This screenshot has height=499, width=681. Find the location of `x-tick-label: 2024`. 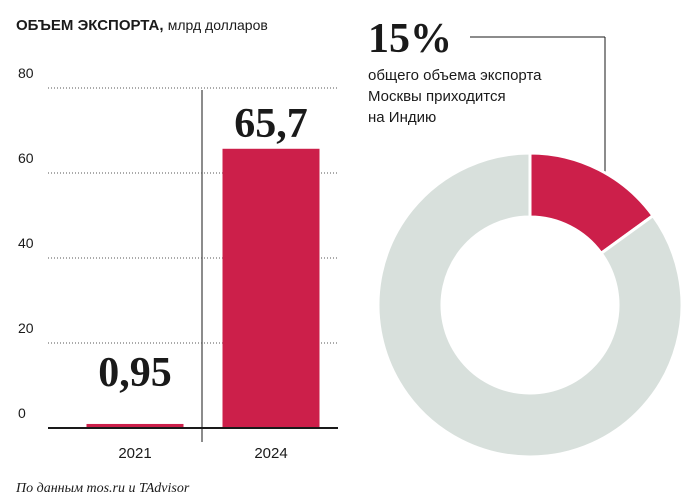

x-tick-label: 2024 is located at coordinates (270, 453).